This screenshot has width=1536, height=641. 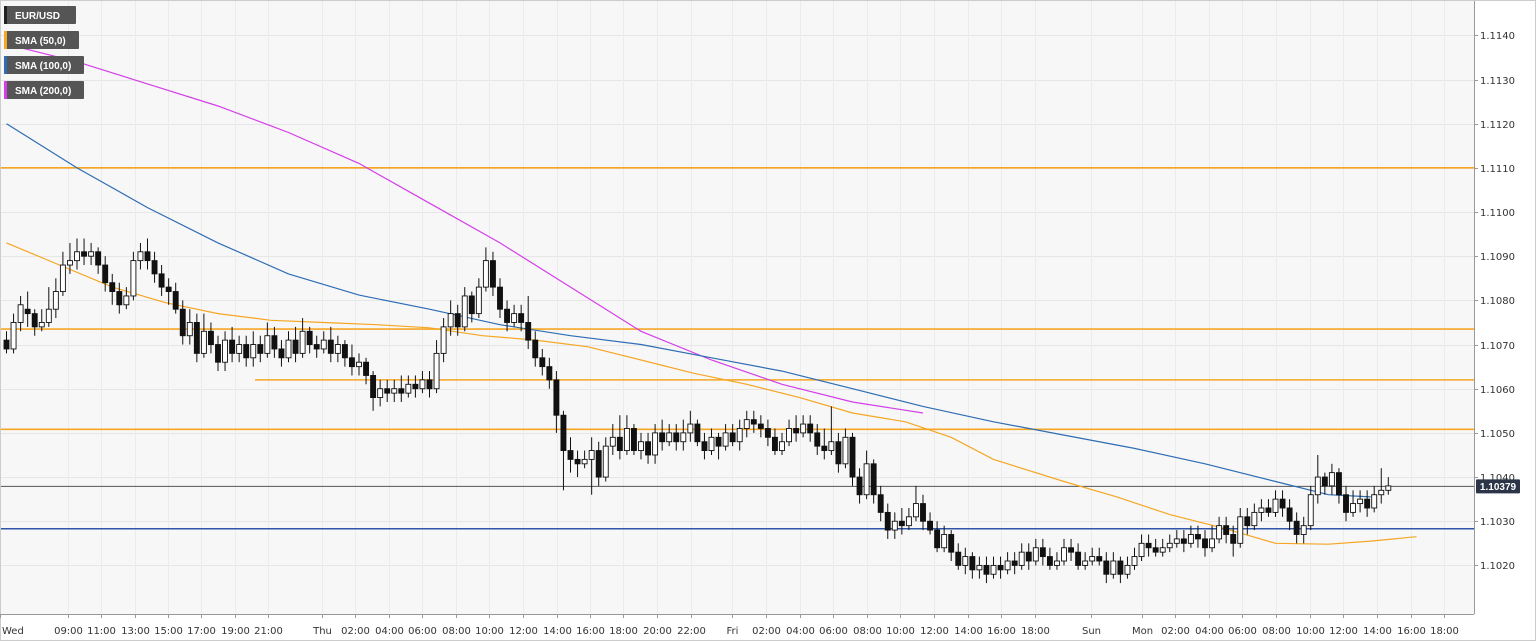 What do you see at coordinates (101, 631) in the screenshot?
I see `x-tick-label: 11:00` at bounding box center [101, 631].